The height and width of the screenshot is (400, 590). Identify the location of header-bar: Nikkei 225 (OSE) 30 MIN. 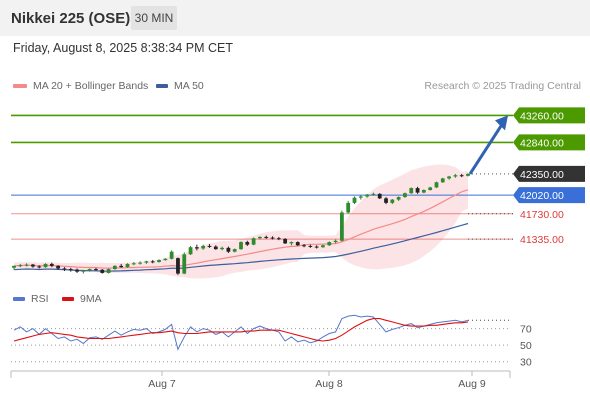
(295, 18).